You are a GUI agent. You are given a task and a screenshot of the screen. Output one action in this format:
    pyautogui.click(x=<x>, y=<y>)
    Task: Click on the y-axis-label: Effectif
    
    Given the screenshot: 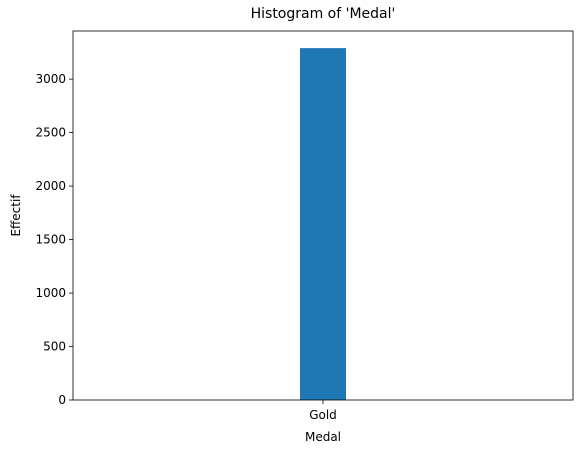 What is the action you would take?
    pyautogui.click(x=16, y=215)
    